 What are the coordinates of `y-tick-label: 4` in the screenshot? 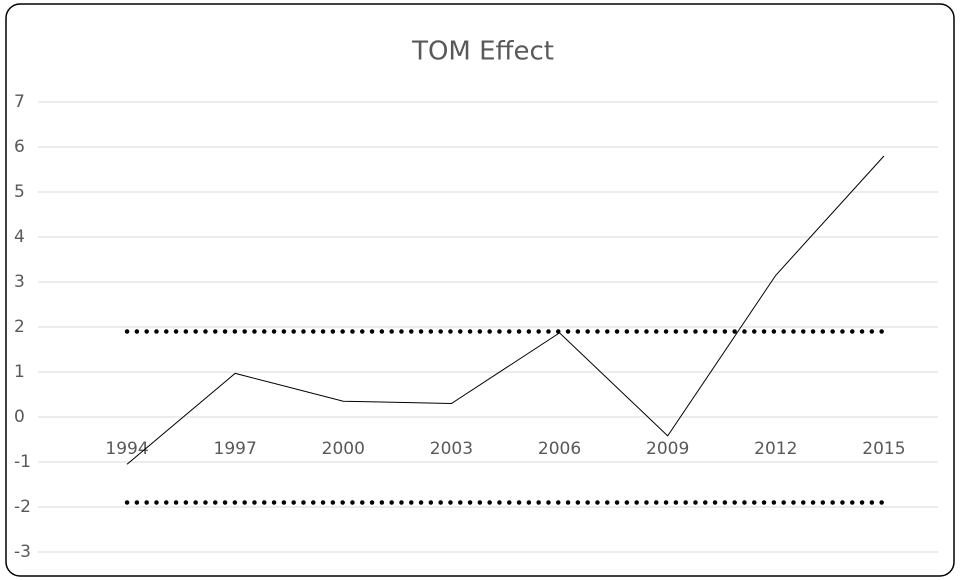 It's located at (19, 237).